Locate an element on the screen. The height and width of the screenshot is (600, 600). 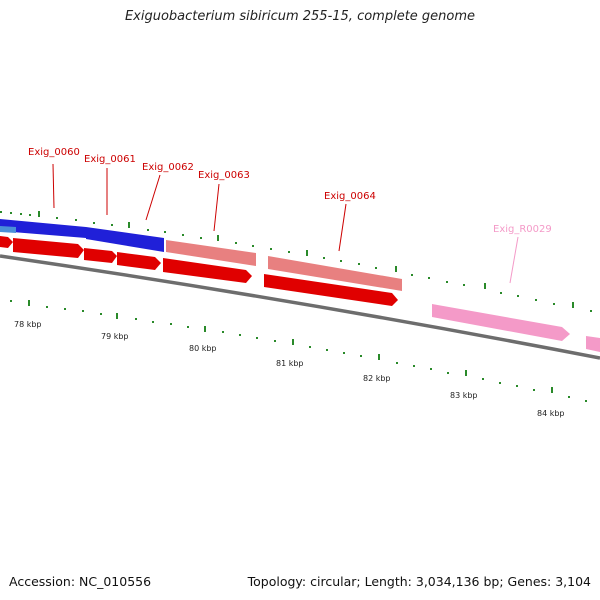
gene-block-exig-0060-segment is located at coordinates (43, 228).